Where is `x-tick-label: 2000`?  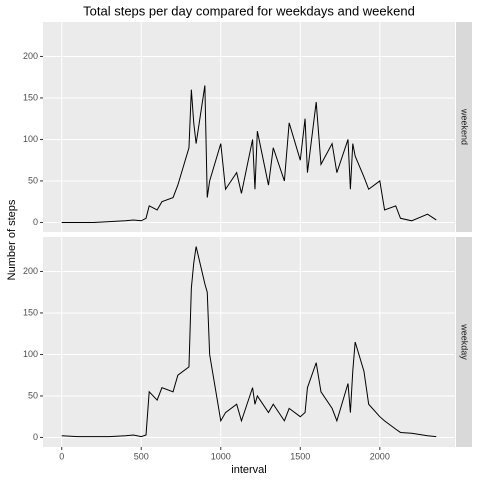
x-tick-label: 2000 is located at coordinates (380, 456).